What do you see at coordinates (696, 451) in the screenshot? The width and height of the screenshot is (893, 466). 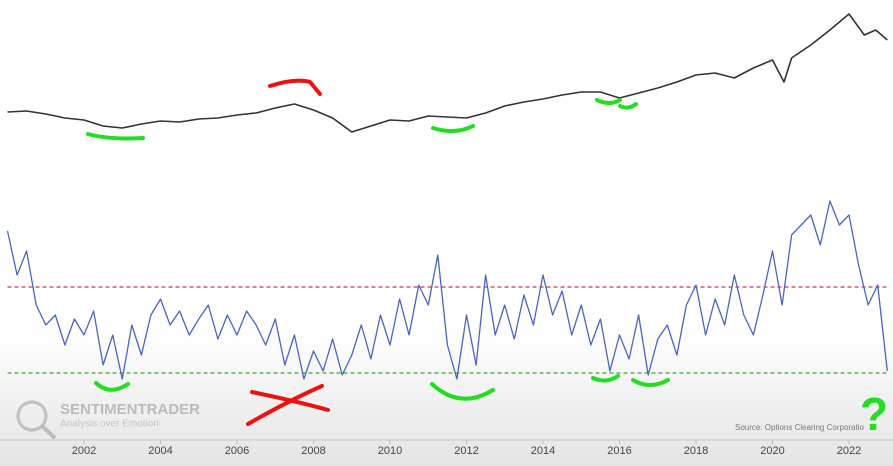 I see `x-tick-label: 2018` at bounding box center [696, 451].